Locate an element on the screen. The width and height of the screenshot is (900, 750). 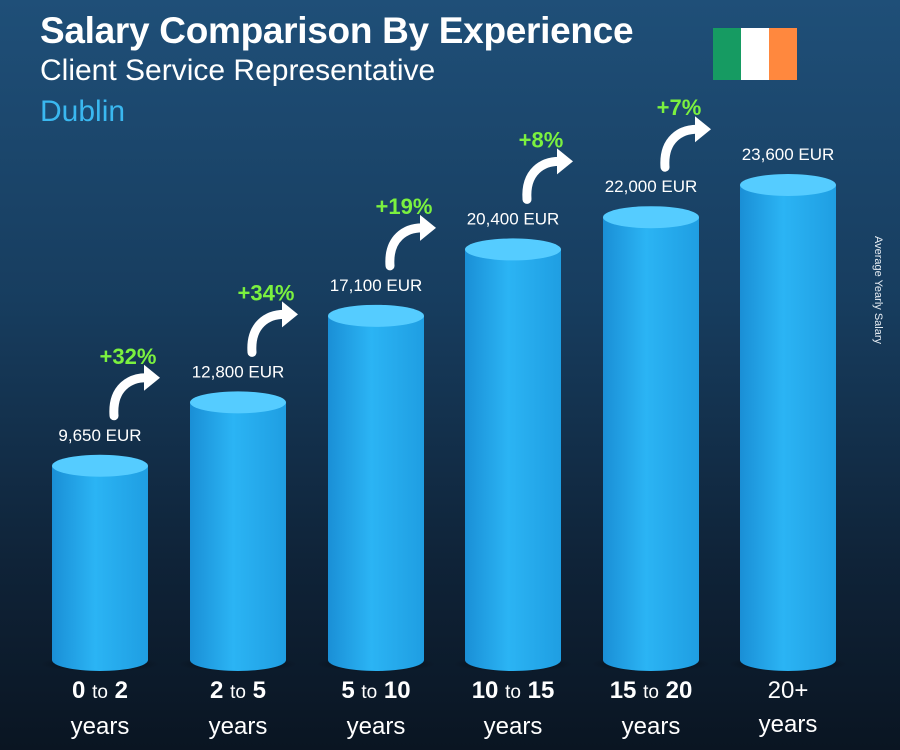
category-label: 0 to 2 years is located at coordinates (100, 708).